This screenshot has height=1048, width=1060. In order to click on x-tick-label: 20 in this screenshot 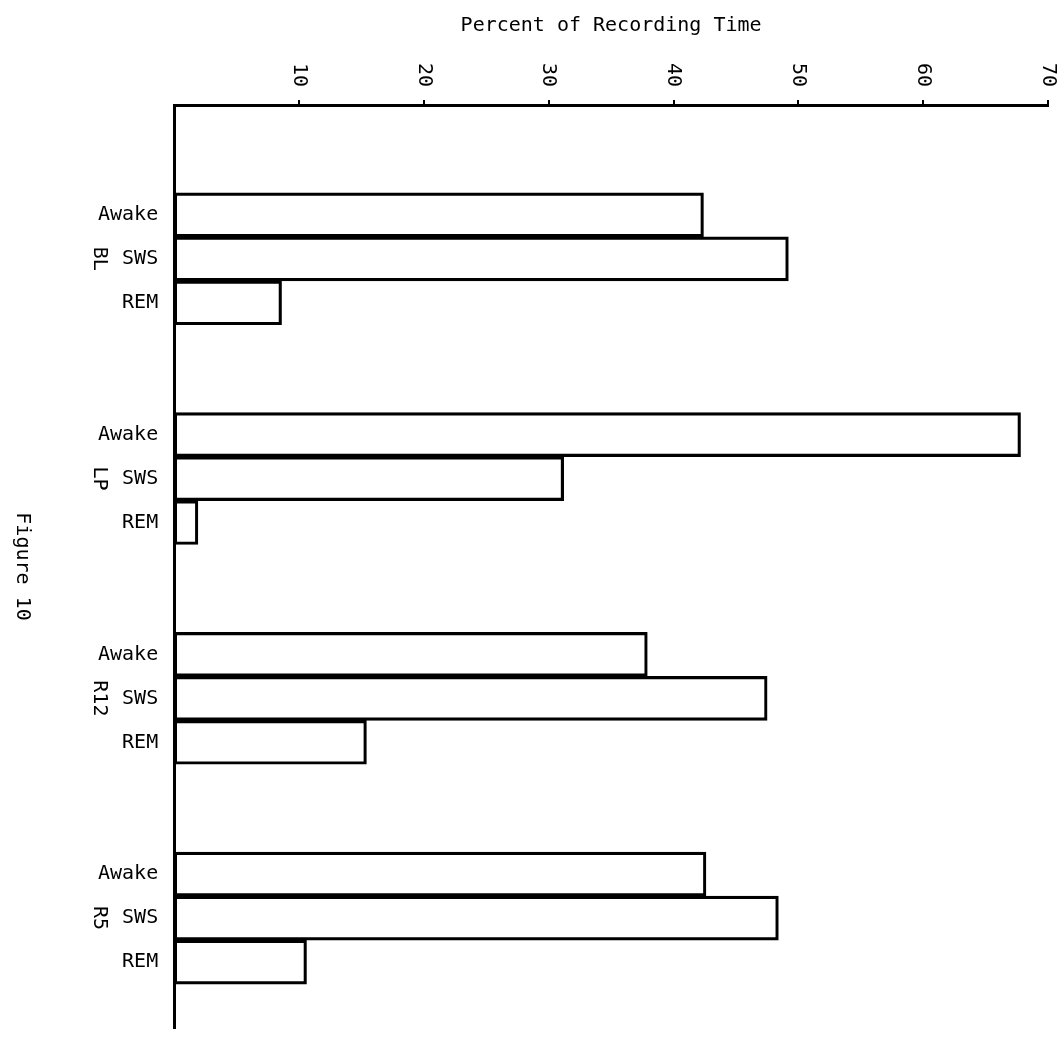, I will do `click(425, 75)`.